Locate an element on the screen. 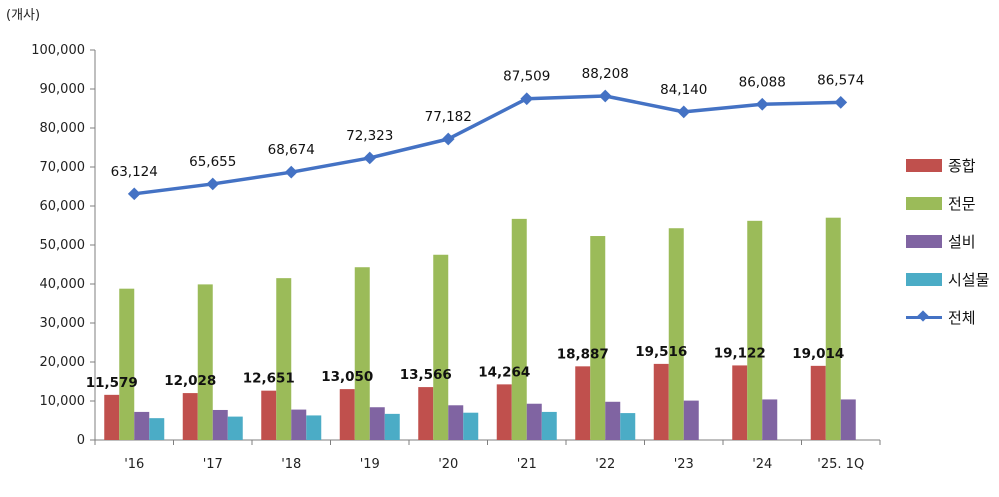 This screenshot has width=999, height=497. legend-label-jeonmun: 전문 is located at coordinates (962, 203).